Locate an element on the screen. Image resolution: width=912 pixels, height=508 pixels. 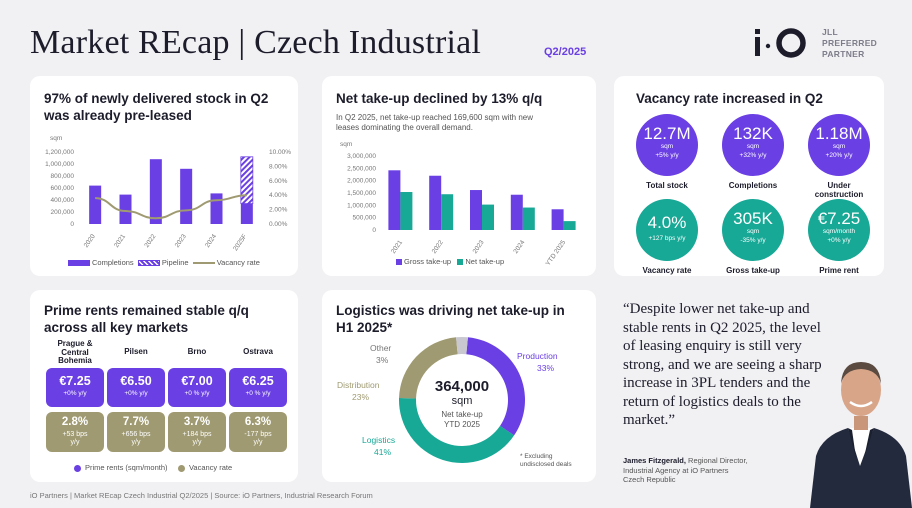
market-vacancy-change-line: -177 bps is located at coordinates (258, 434).